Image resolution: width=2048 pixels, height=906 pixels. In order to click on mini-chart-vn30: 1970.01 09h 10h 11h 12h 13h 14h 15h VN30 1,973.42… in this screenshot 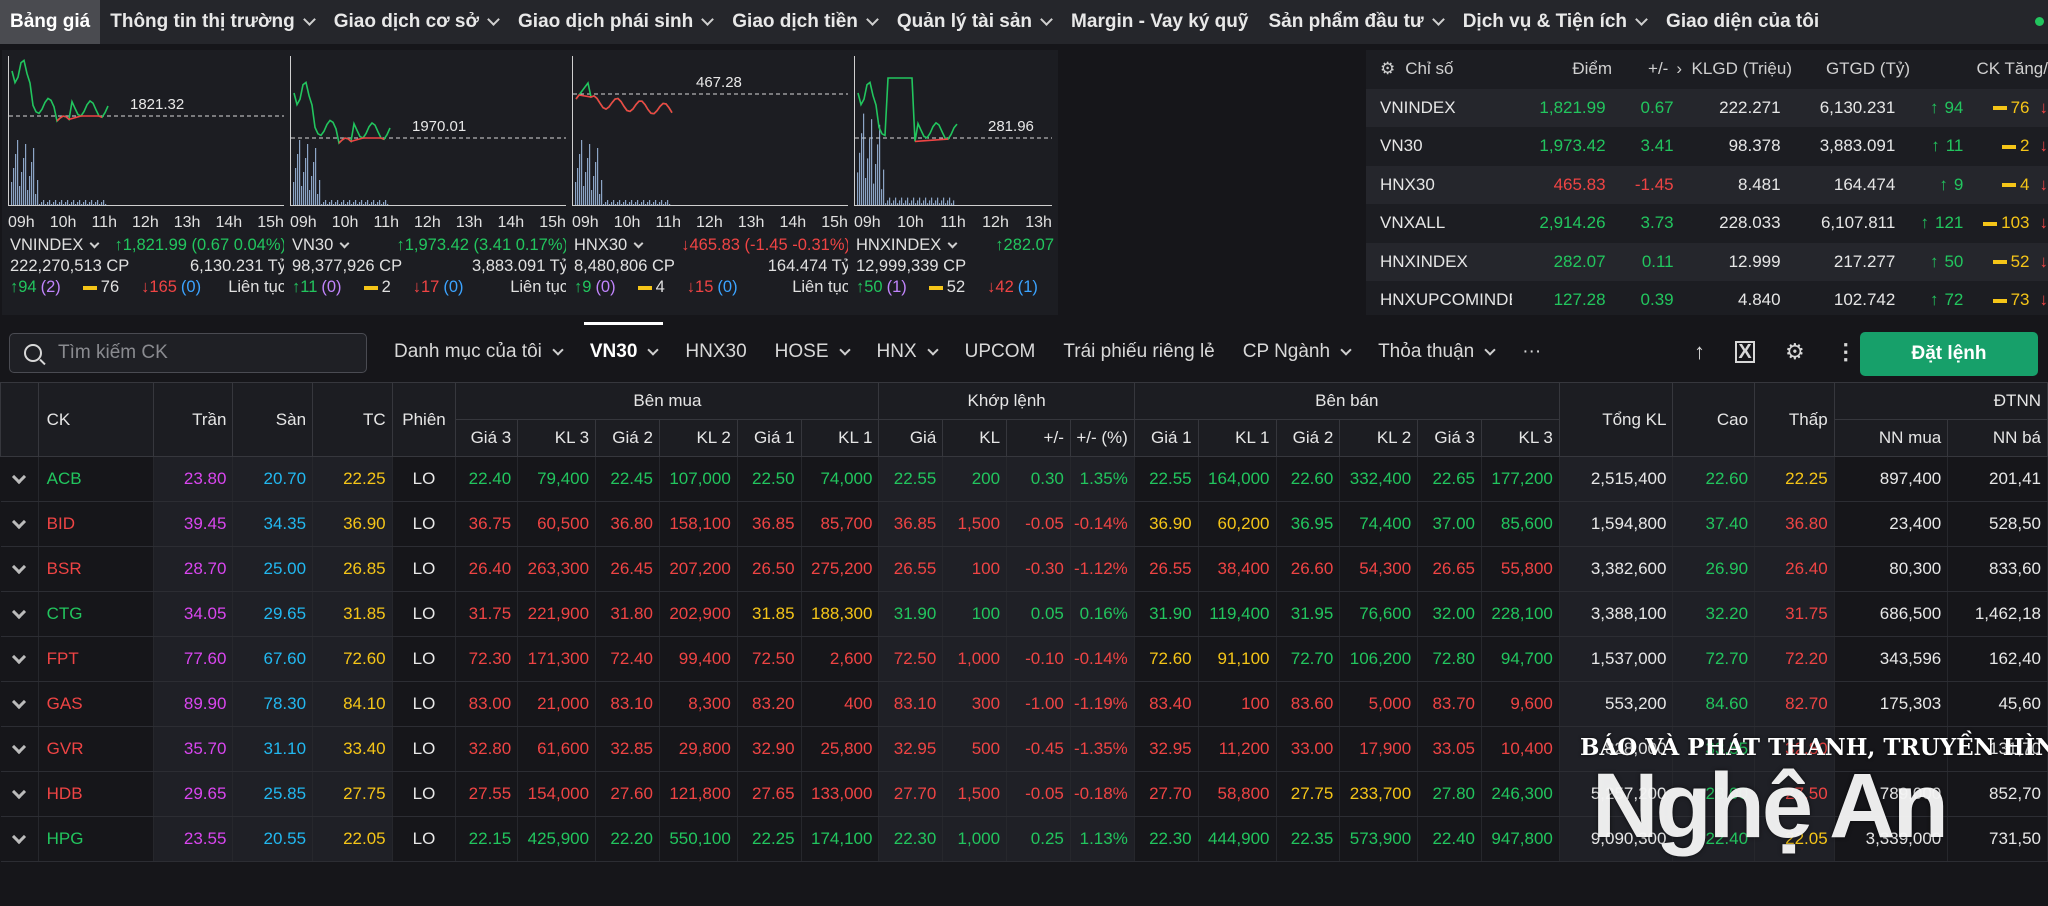, I will do `click(428, 182)`.